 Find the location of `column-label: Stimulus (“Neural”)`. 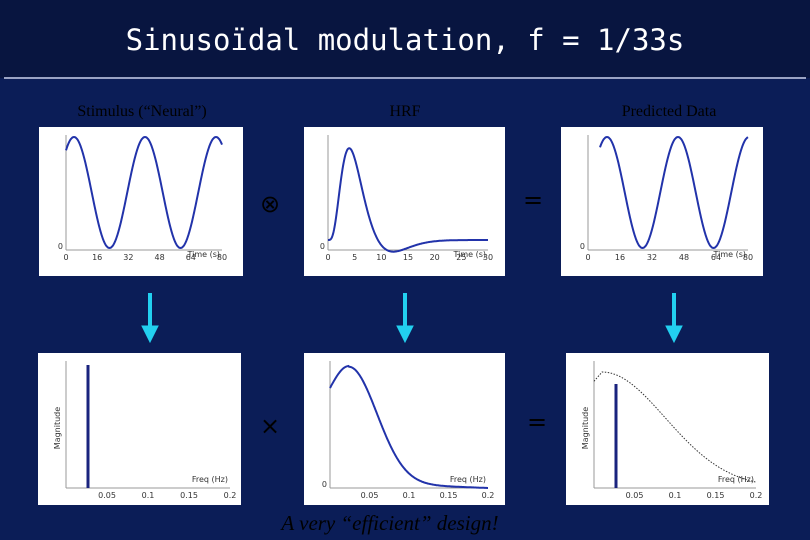

column-label: Stimulus (“Neural”) is located at coordinates (141, 111).